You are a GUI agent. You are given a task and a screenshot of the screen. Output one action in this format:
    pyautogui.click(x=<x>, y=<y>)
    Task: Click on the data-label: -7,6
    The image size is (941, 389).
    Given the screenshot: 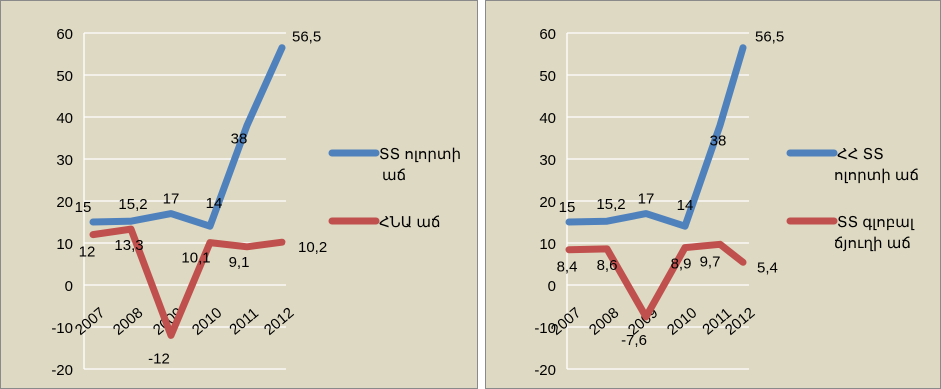 What is the action you would take?
    pyautogui.click(x=634, y=340)
    